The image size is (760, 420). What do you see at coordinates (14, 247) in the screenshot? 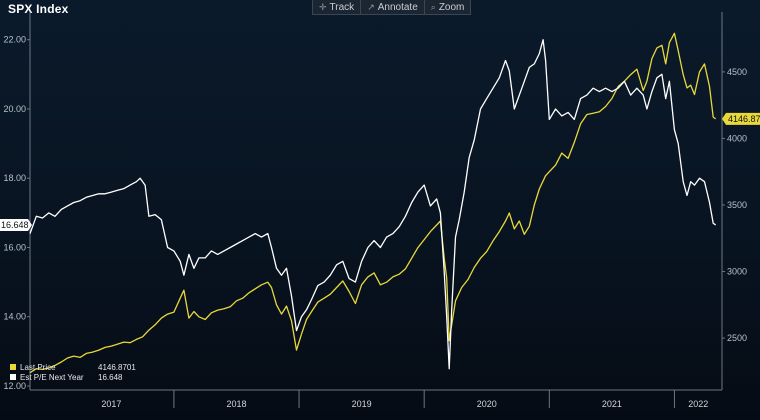
I see `left-tick-label: 16.00` at bounding box center [14, 247].